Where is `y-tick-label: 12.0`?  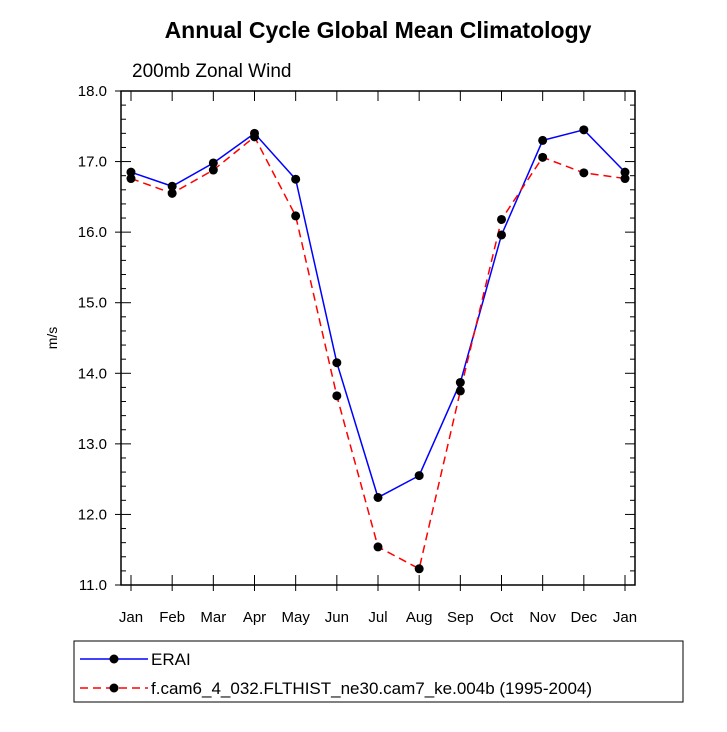
y-tick-label: 12.0 is located at coordinates (92, 514).